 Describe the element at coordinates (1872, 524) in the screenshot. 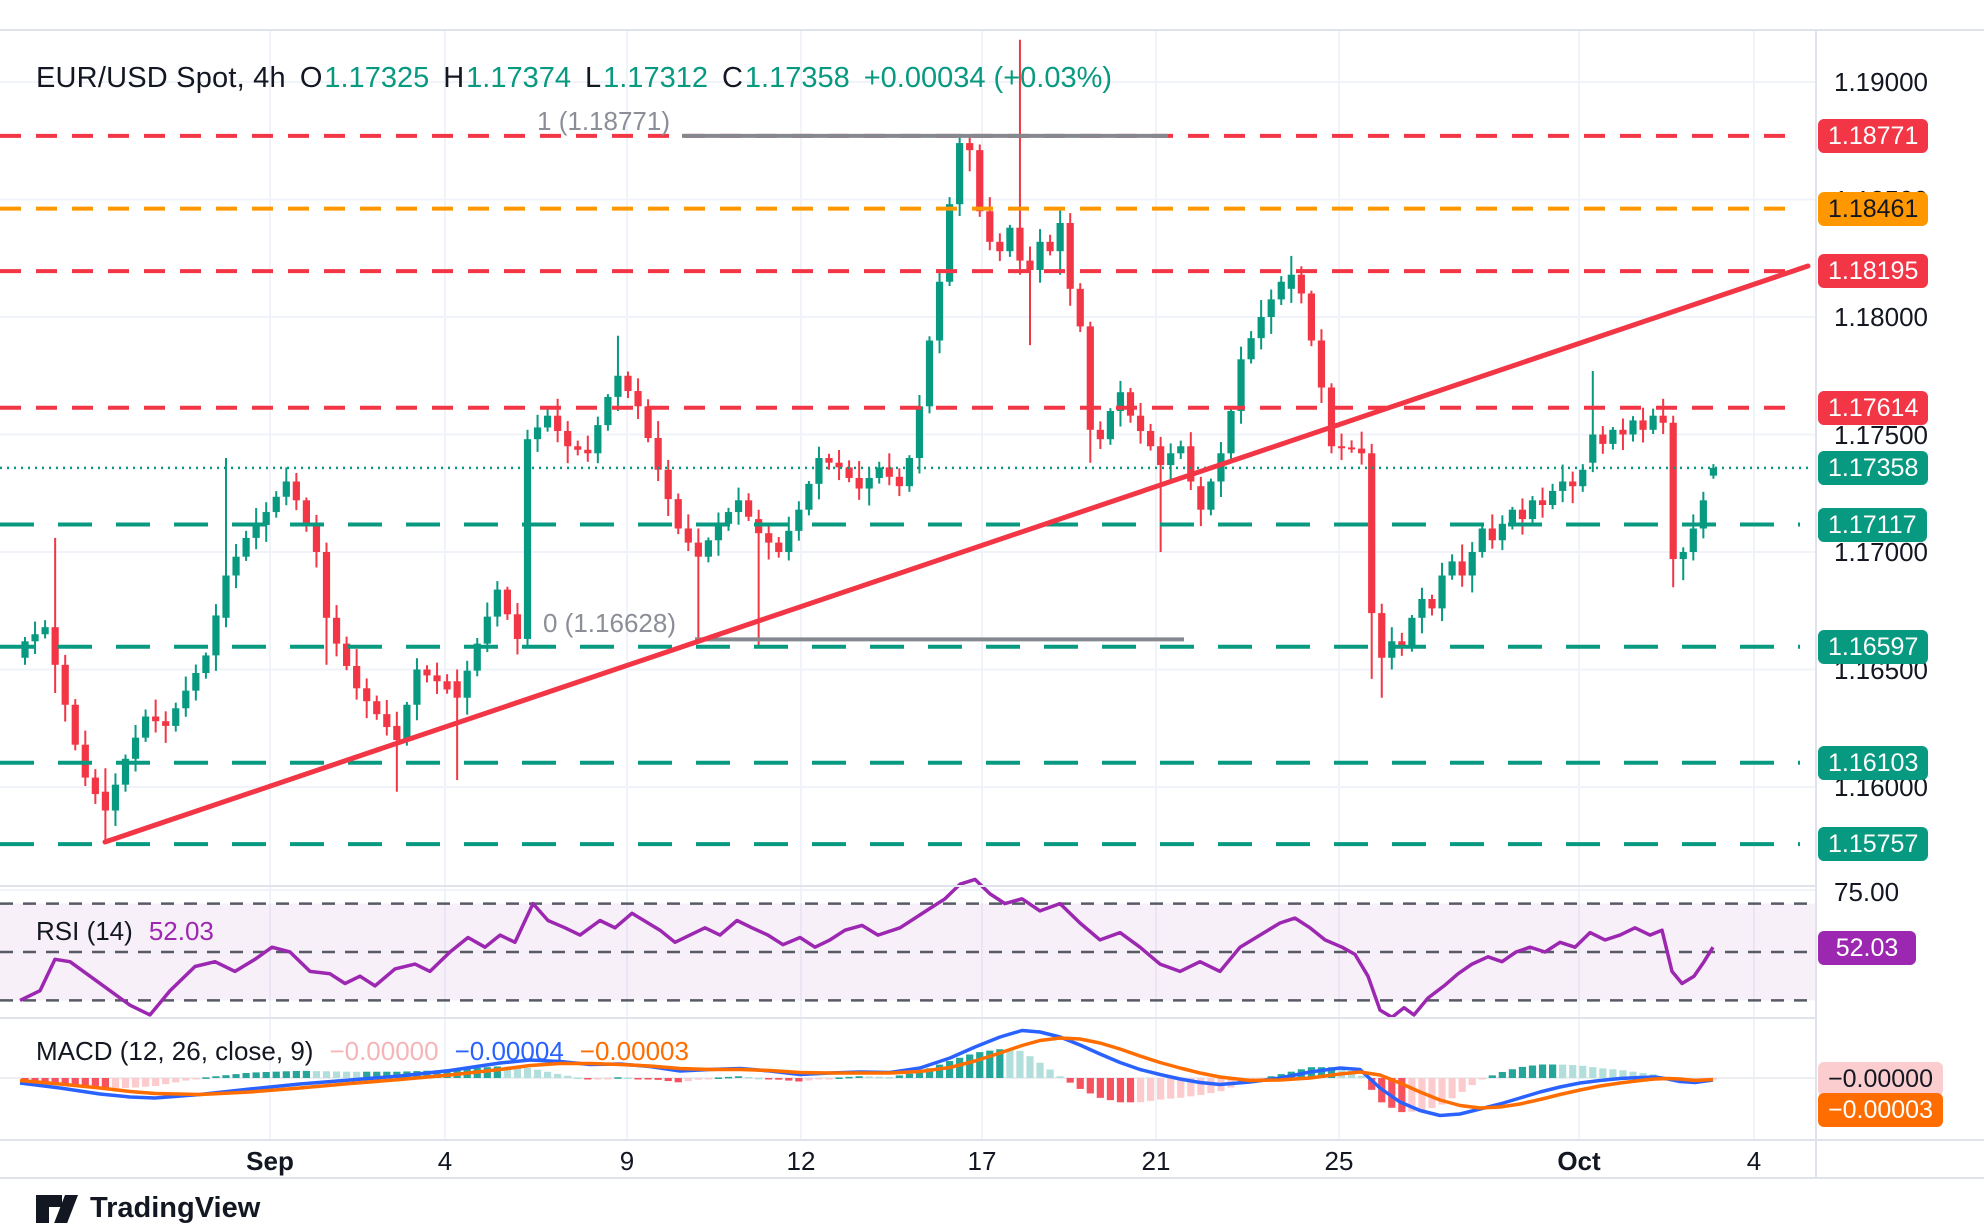

I see `axis-price-badge: 1.17117` at that location.